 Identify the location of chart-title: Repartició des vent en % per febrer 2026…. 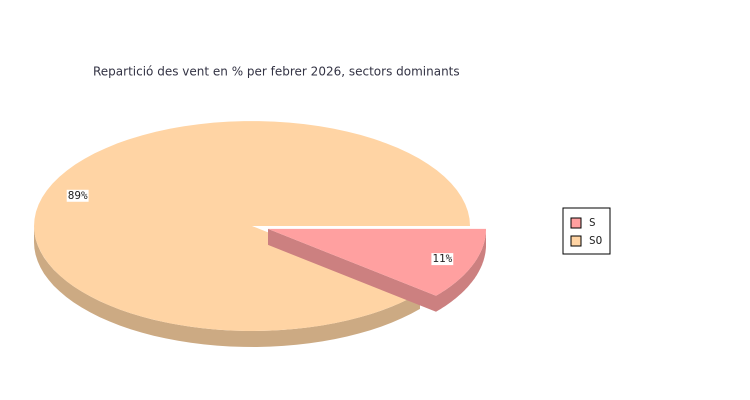
(276, 72).